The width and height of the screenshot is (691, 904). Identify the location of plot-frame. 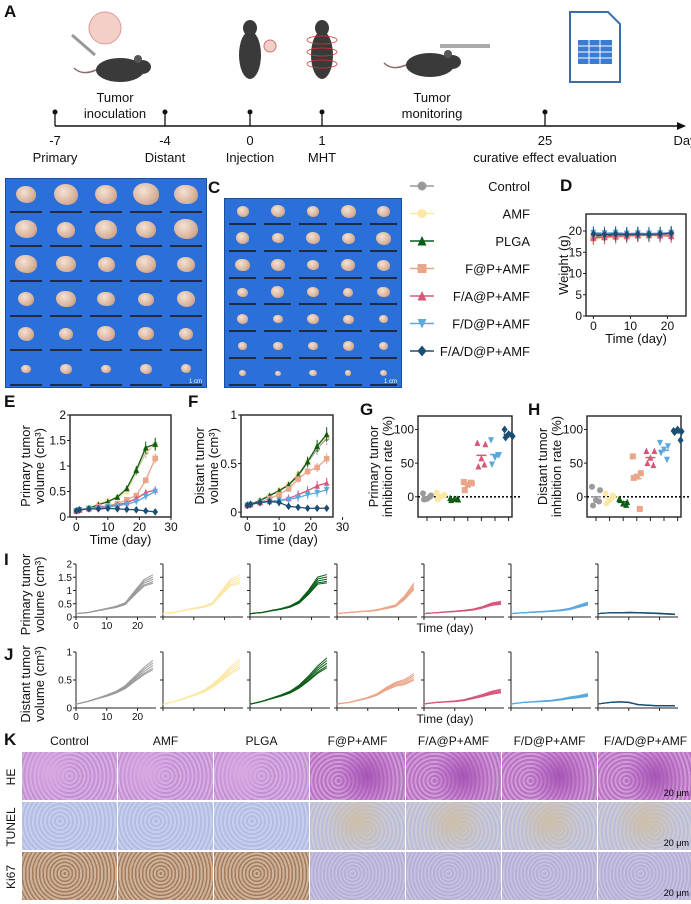
(287, 466).